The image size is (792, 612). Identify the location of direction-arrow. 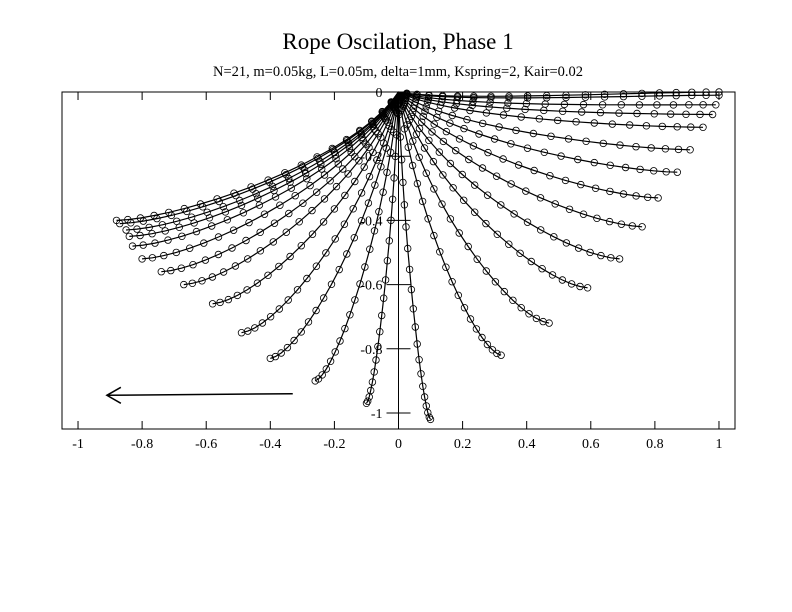
(199, 395).